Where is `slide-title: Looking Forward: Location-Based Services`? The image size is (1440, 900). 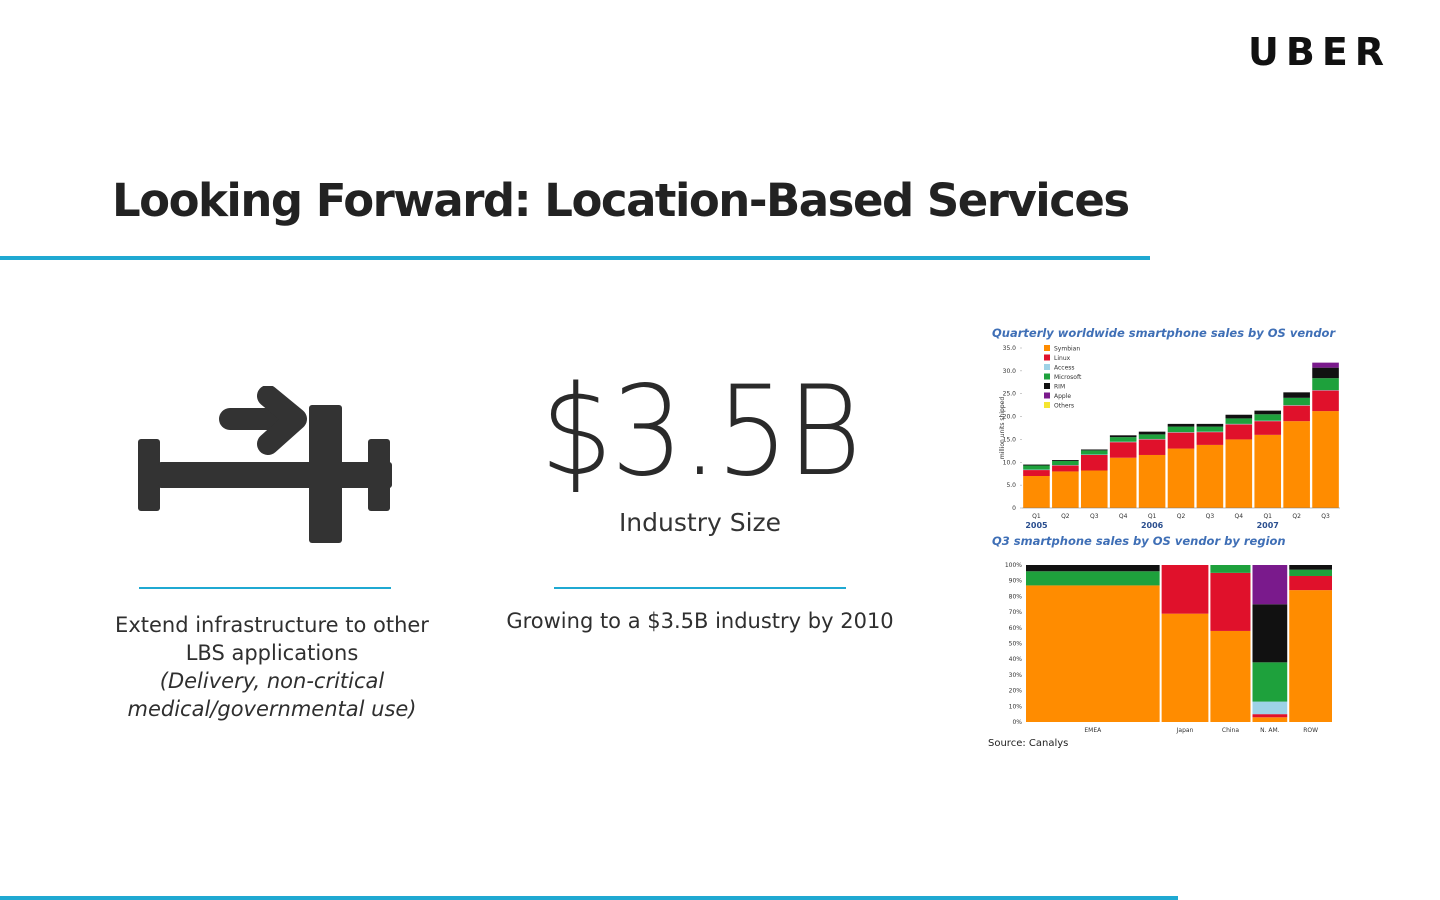
slide-title: Looking Forward: Location-Based Services is located at coordinates (621, 200).